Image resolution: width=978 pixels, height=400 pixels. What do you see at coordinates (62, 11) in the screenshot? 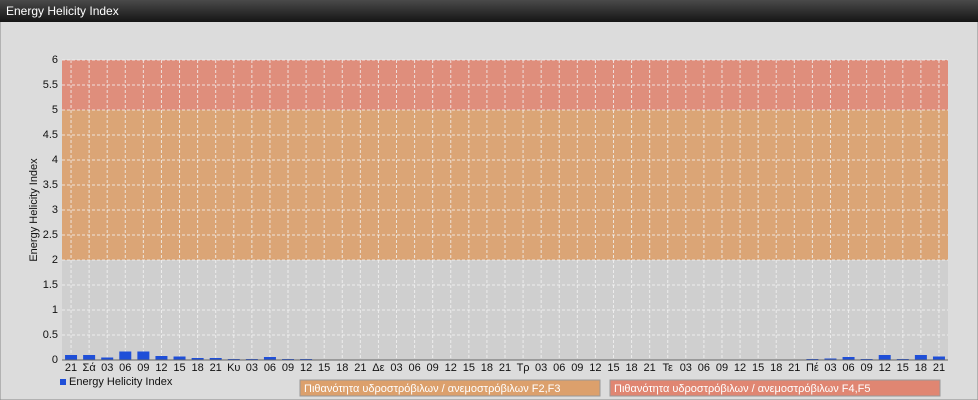
I see `header-title: Energy Helicity Index` at bounding box center [62, 11].